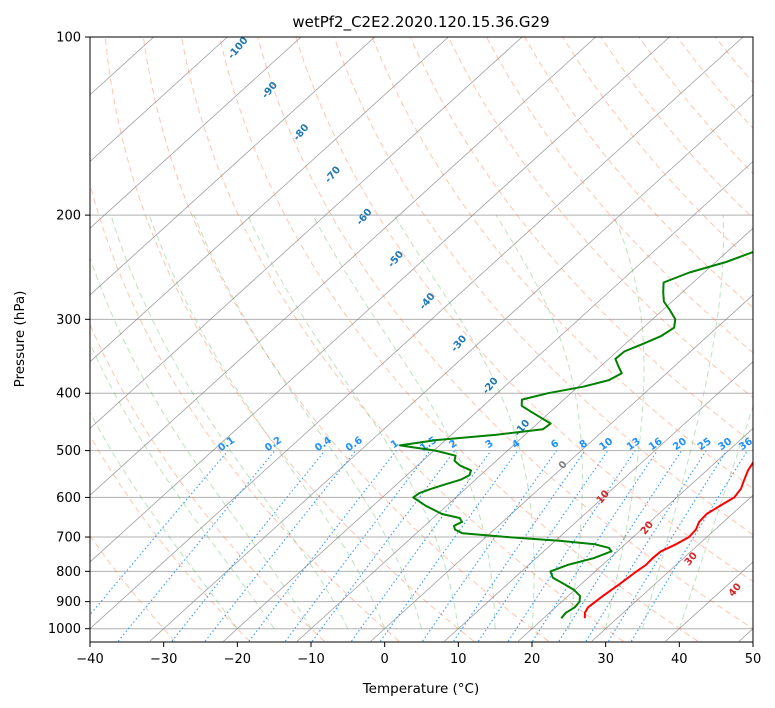 The image size is (775, 708). What do you see at coordinates (68, 38) in the screenshot?
I see `y-tick-label: 100` at bounding box center [68, 38].